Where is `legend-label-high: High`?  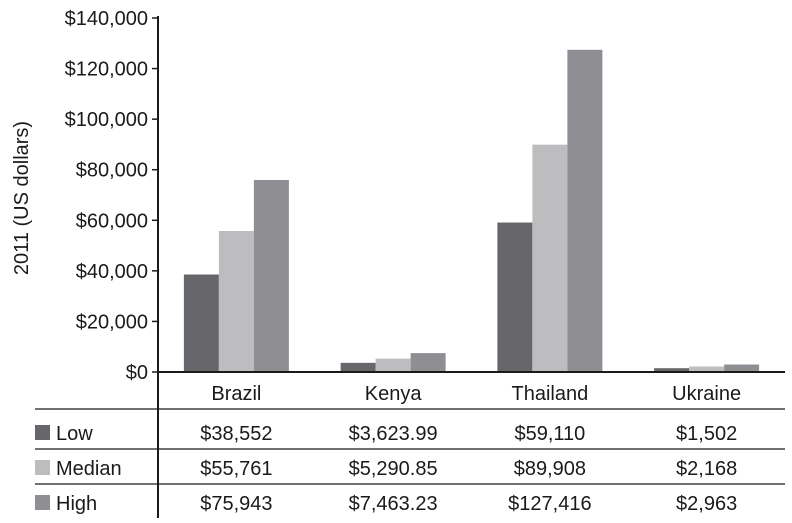
legend-label-high: High is located at coordinates (76, 504).